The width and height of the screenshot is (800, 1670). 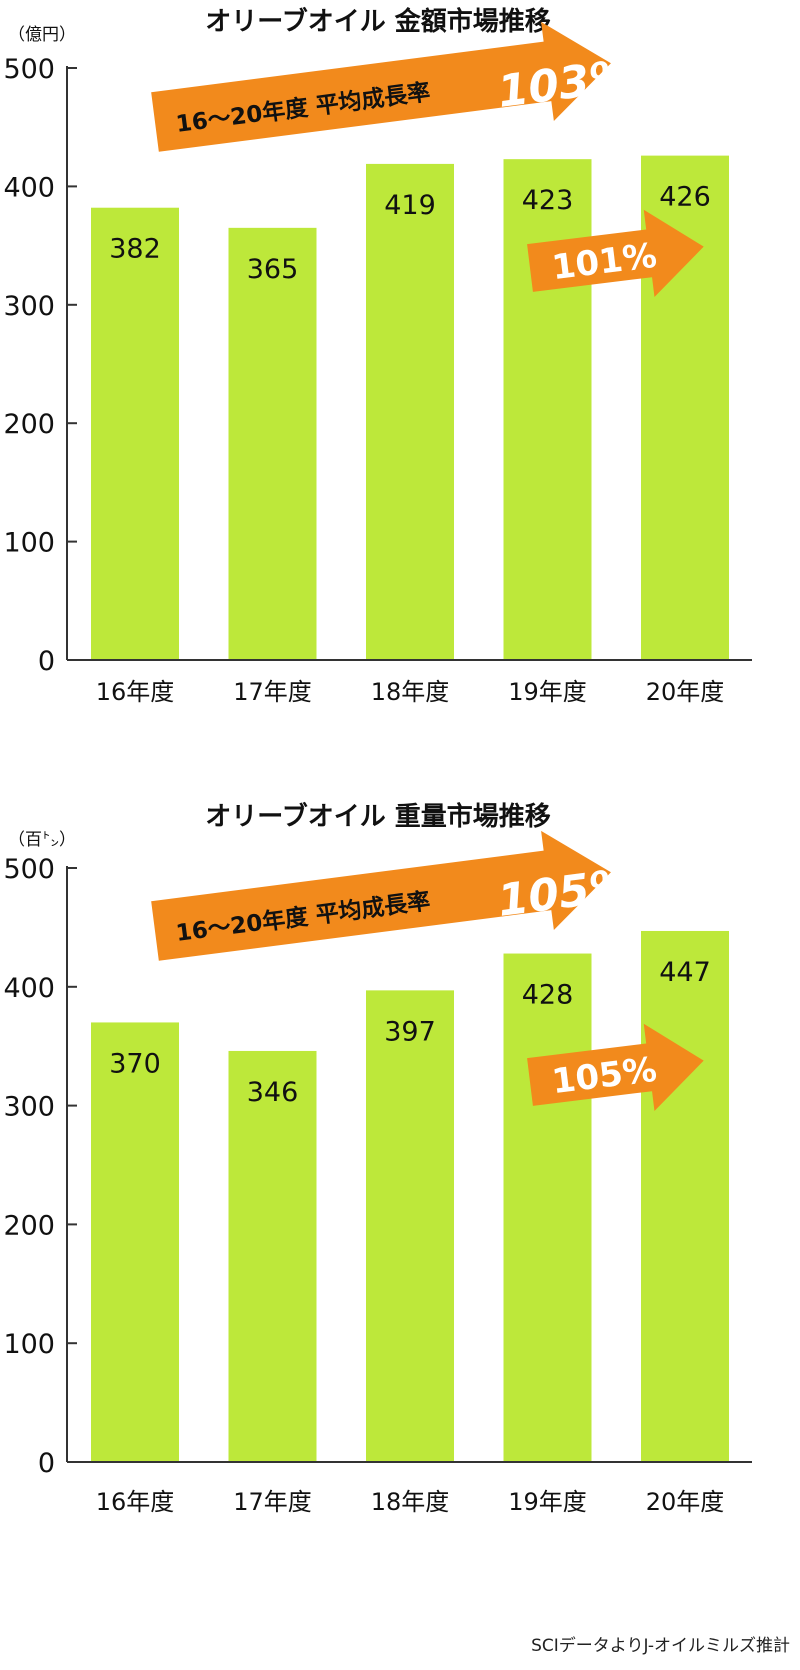 What do you see at coordinates (410, 205) in the screenshot?
I see `bar-value-label: 419` at bounding box center [410, 205].